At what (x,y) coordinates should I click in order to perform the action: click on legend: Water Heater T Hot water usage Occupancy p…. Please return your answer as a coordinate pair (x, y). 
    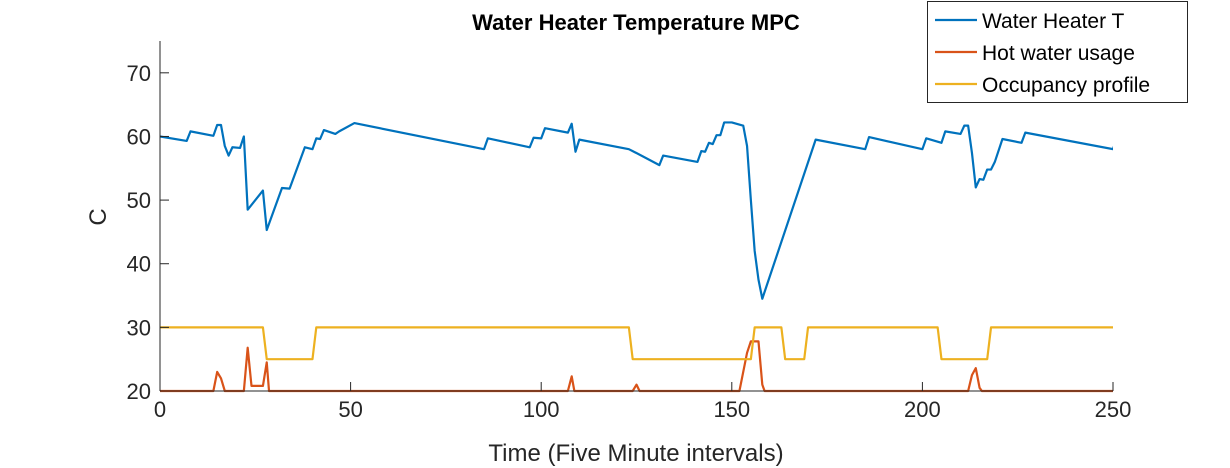
    Looking at the image, I should click on (1057, 52).